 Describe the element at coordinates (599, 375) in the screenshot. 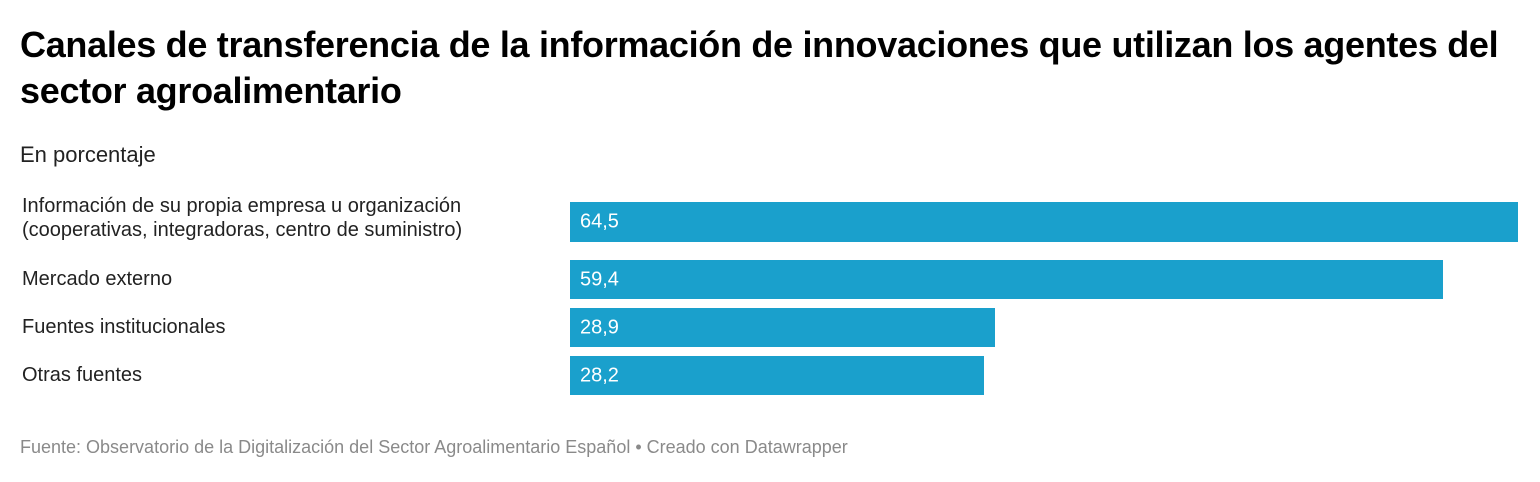

I see `bar-value-label: 28,2` at that location.